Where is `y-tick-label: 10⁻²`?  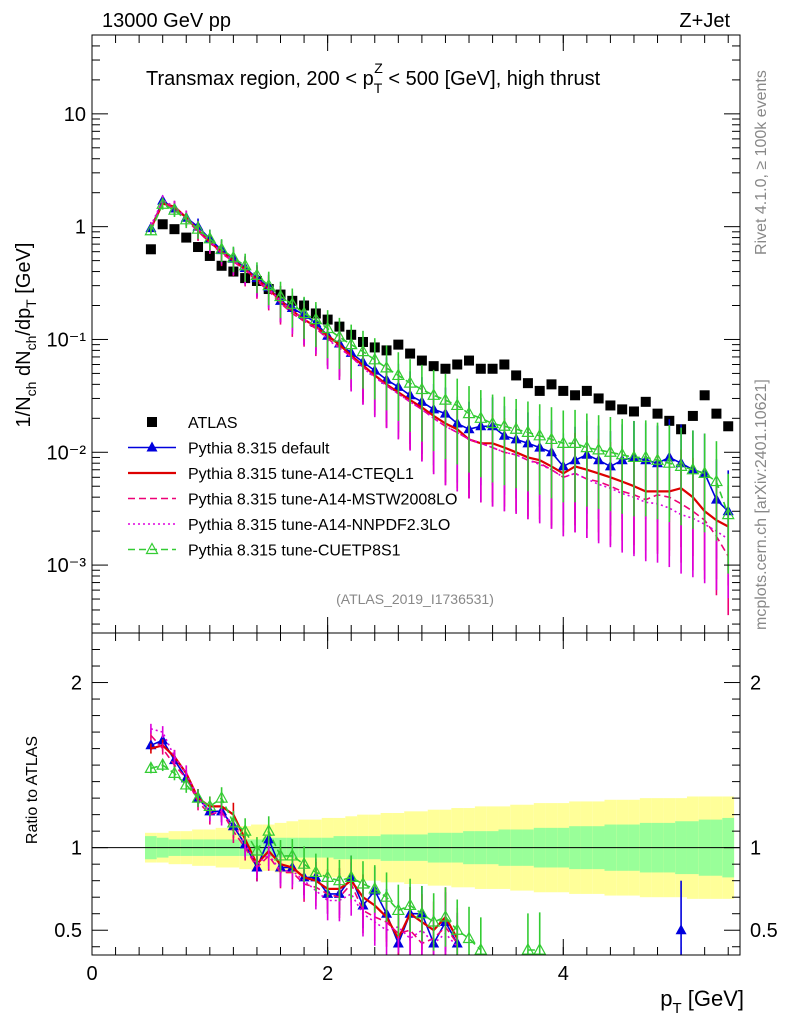
y-tick-label: 10⁻² is located at coordinates (67, 453).